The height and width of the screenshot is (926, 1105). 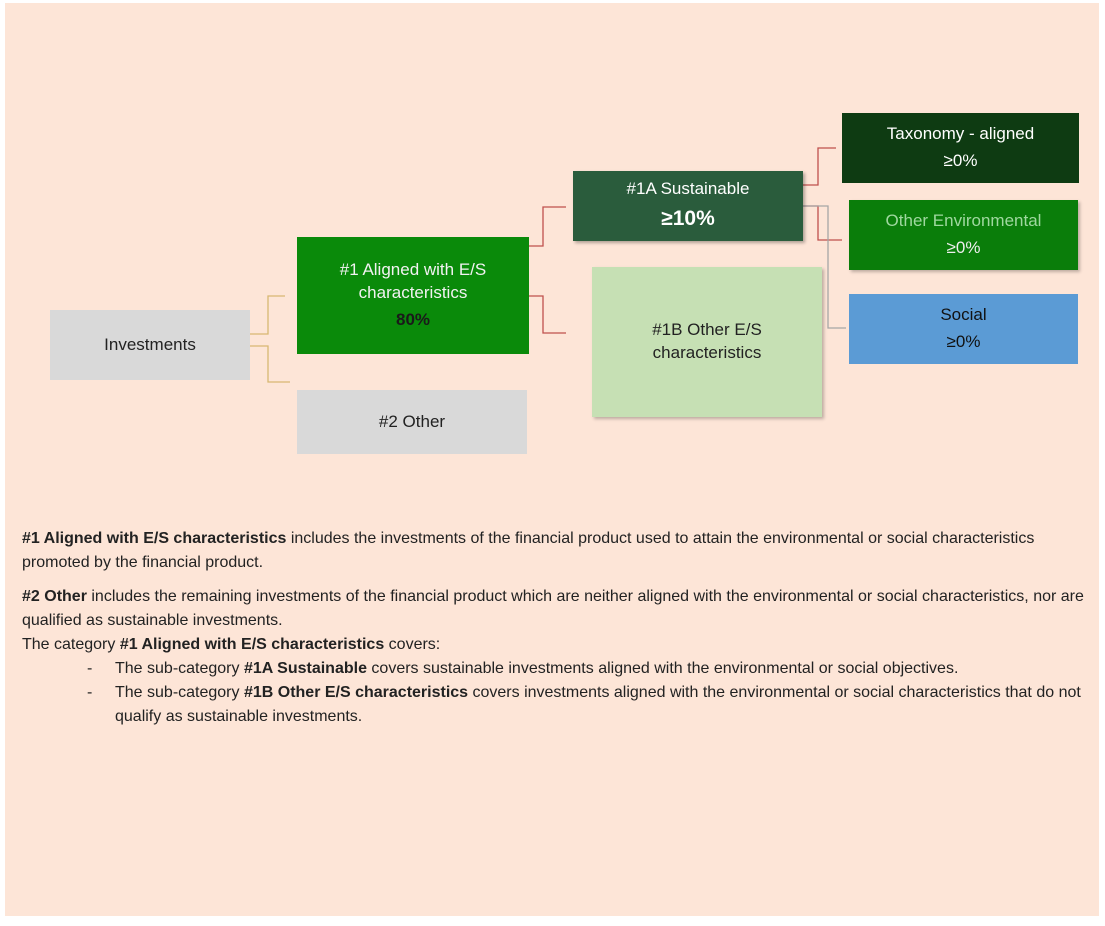 I want to click on node-label: #1A Sustainable, so click(x=688, y=189).